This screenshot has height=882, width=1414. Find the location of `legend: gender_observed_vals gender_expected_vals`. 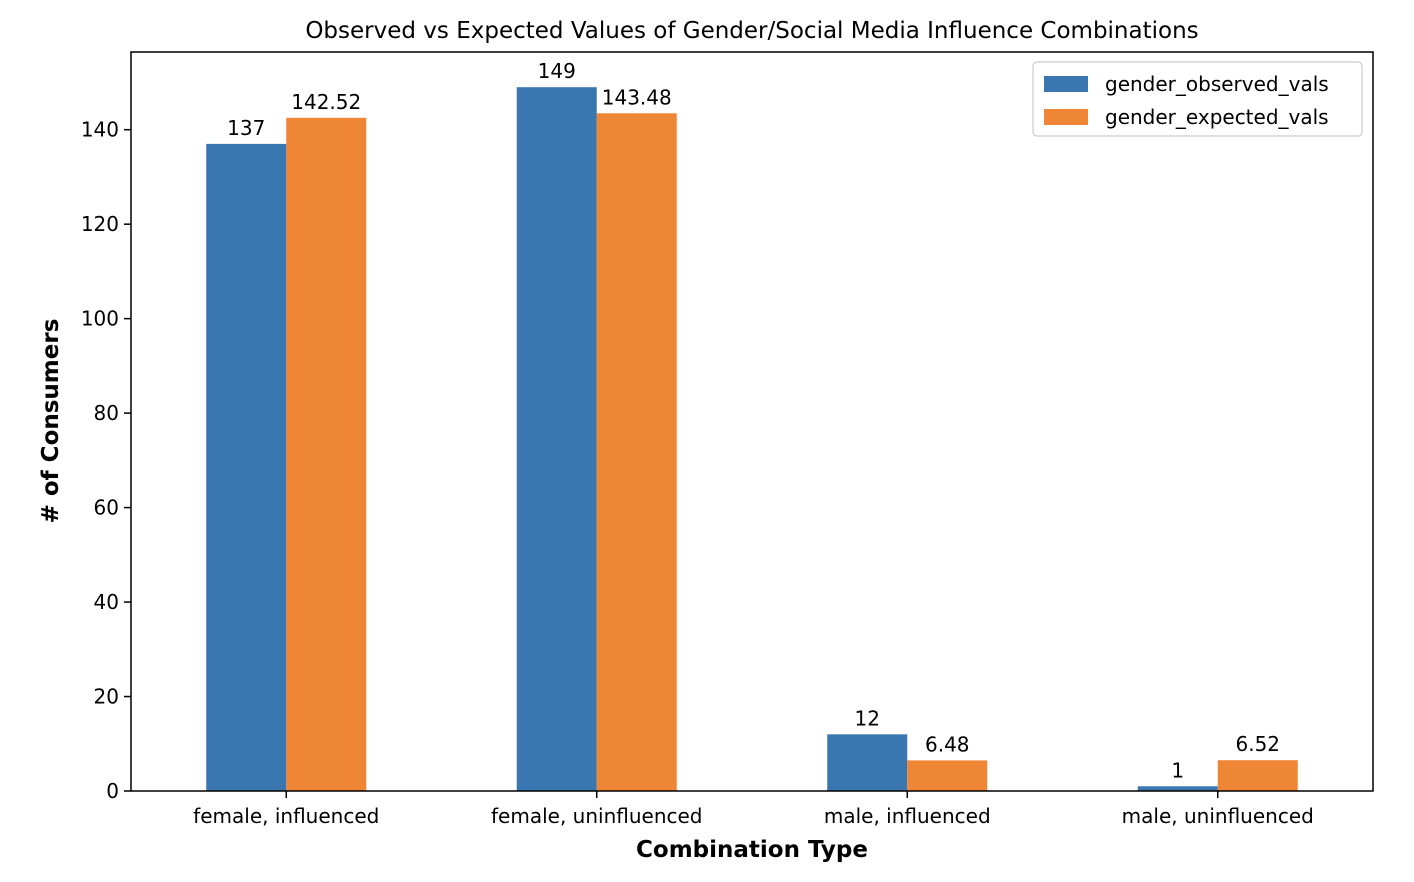

legend: gender_observed_vals gender_expected_vals is located at coordinates (1197, 99).